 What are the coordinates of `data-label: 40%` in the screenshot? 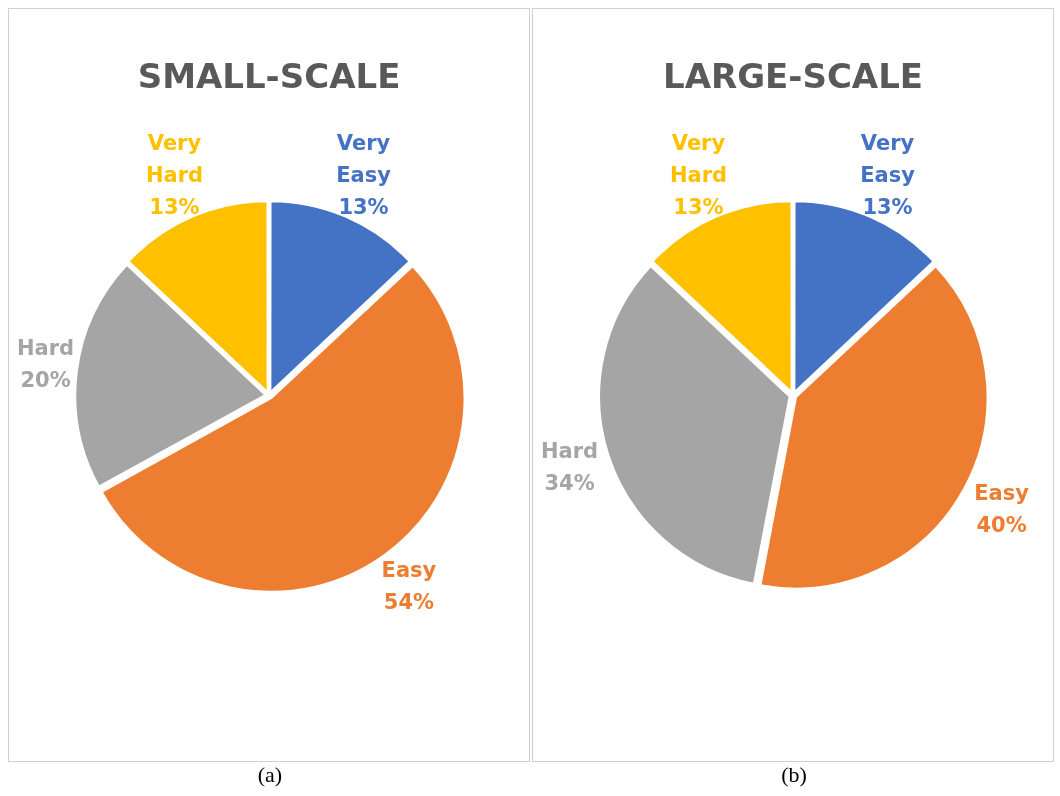 It's located at (1001, 524).